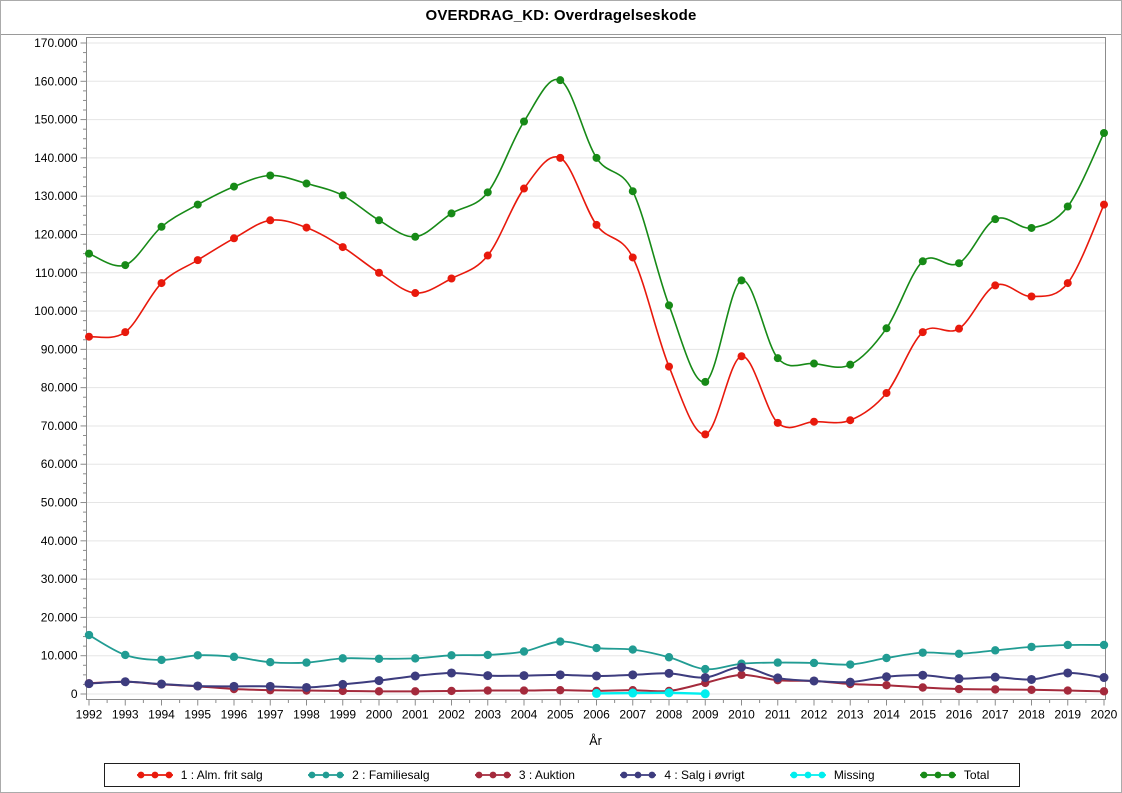 This screenshot has width=1122, height=793. Describe the element at coordinates (56, 196) in the screenshot. I see `y-tick-label: 130.000` at that location.